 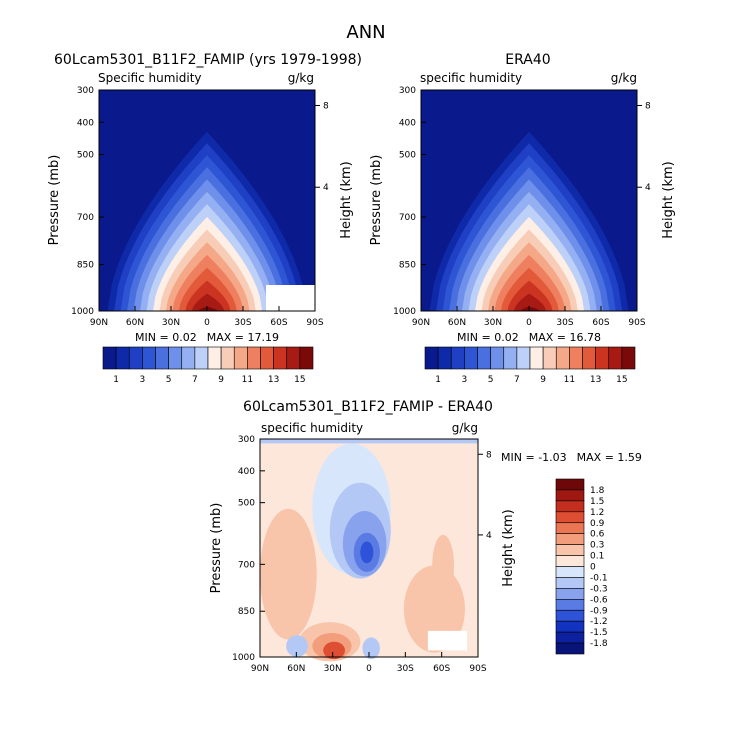 What do you see at coordinates (599, 578) in the screenshot?
I see `panel-diff-colorbar-label: -0.1` at bounding box center [599, 578].